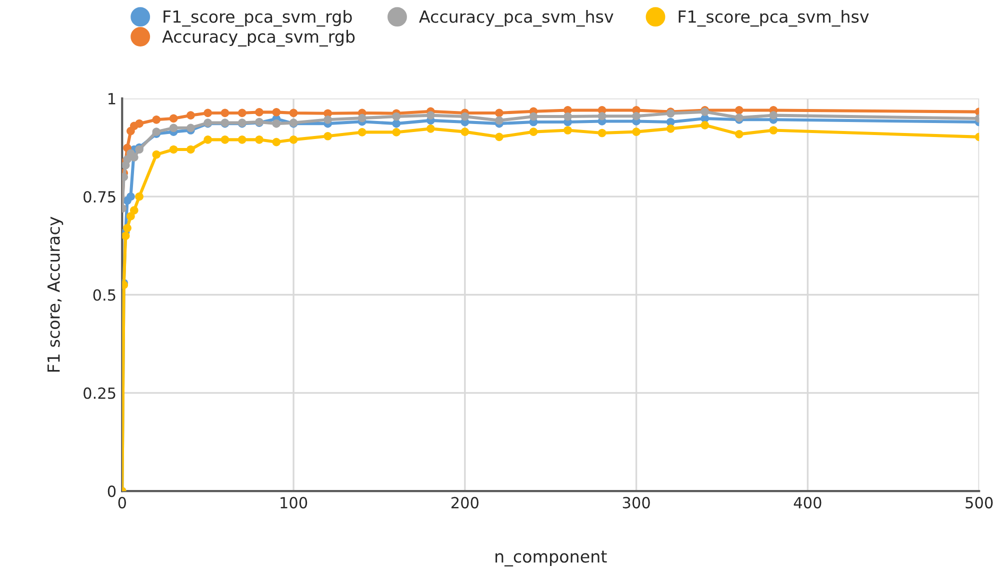 This screenshot has width=993, height=586. I want to click on x-tick-label: 100, so click(294, 502).